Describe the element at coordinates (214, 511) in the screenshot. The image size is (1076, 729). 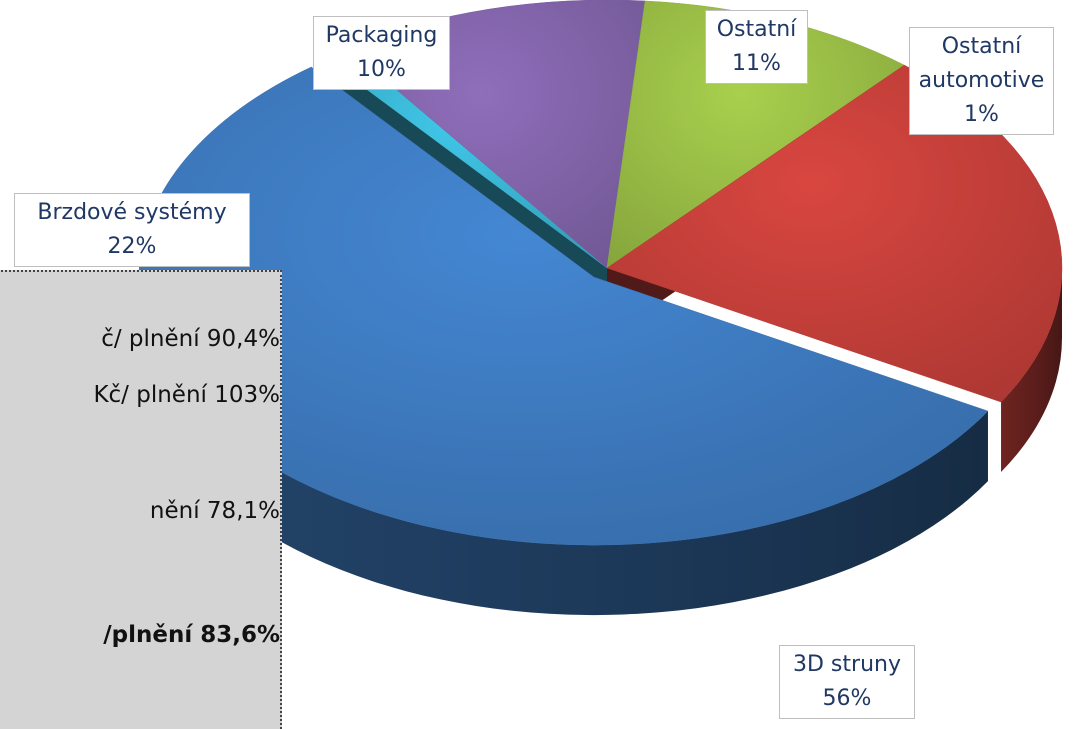
I see `overlay-line-3: nění 78,1%` at that location.